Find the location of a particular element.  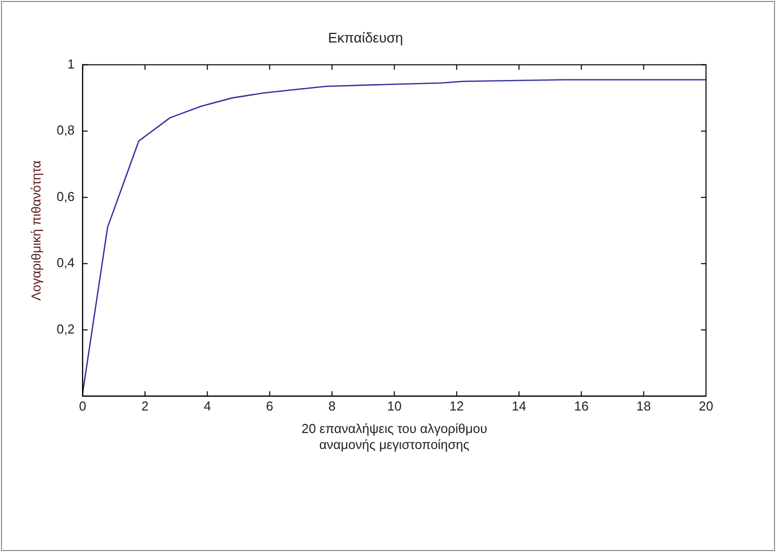

x-tick-label: 10 is located at coordinates (394, 406).